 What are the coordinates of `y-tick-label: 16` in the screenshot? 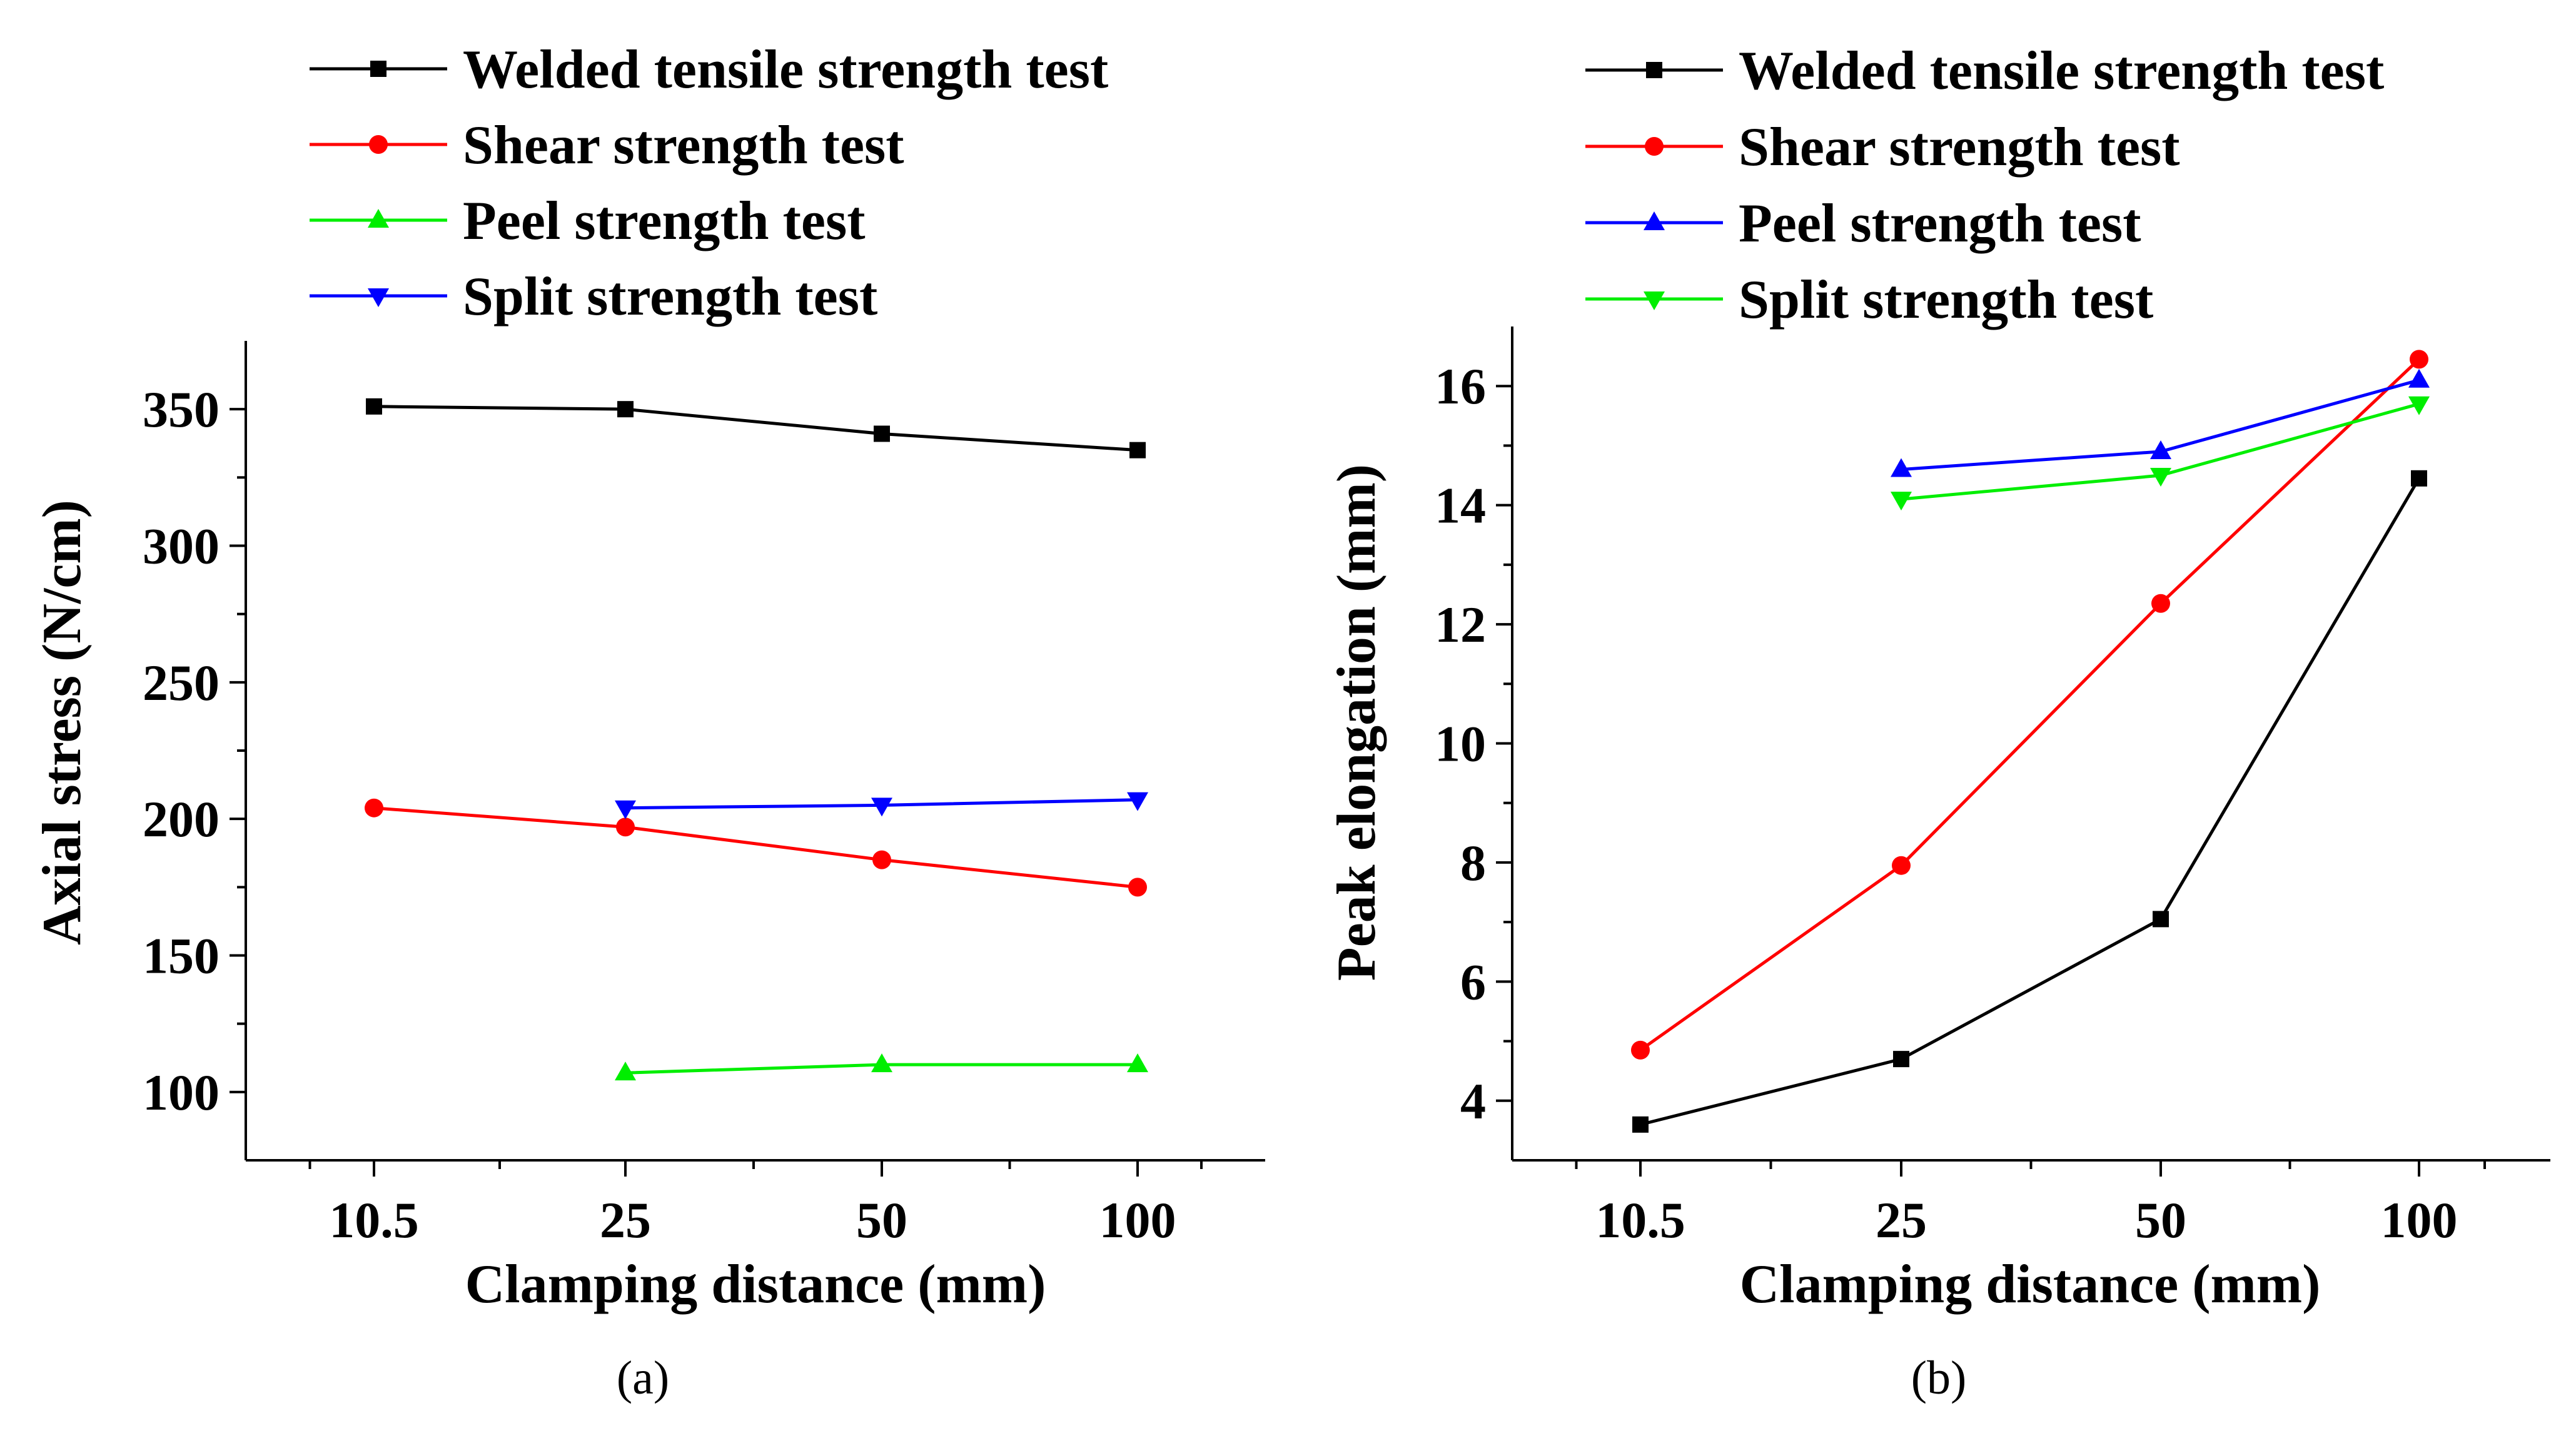 It's located at (1461, 386).